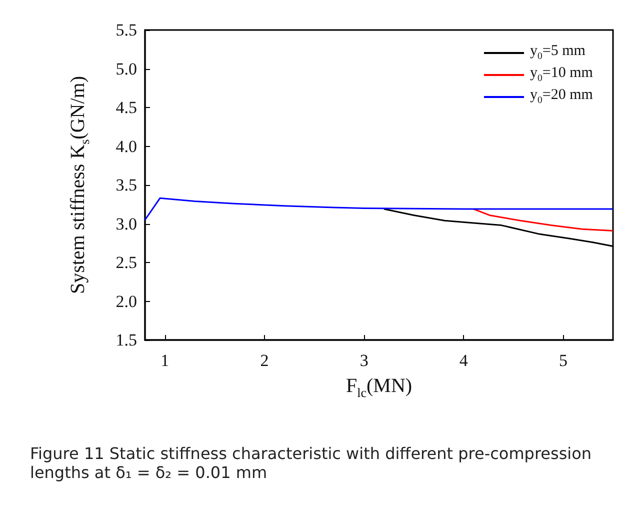  Describe the element at coordinates (165, 360) in the screenshot. I see `x-tick-label: 1` at that location.